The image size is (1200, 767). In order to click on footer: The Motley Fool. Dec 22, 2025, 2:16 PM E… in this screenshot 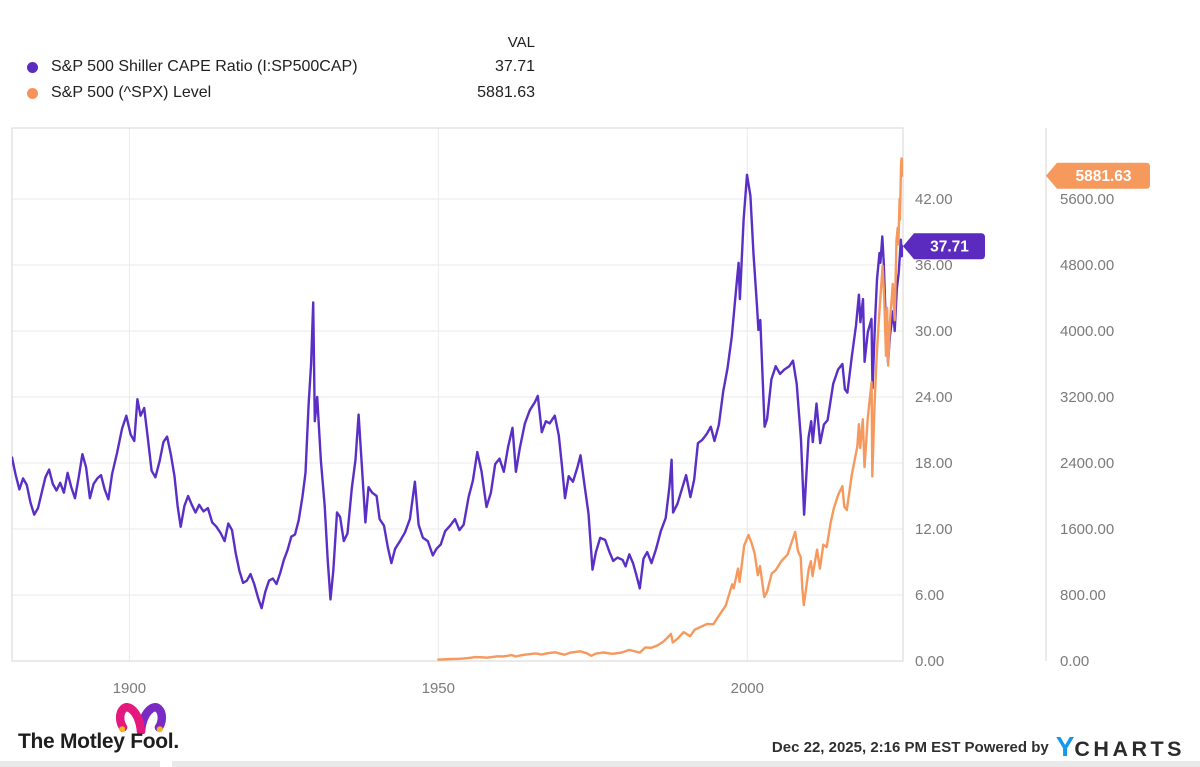, I will do `click(600, 730)`.